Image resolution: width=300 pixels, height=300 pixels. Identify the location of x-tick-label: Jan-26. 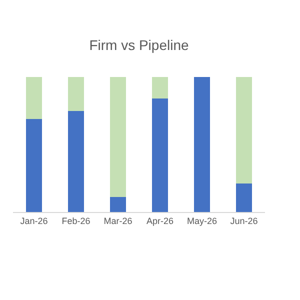
(34, 221).